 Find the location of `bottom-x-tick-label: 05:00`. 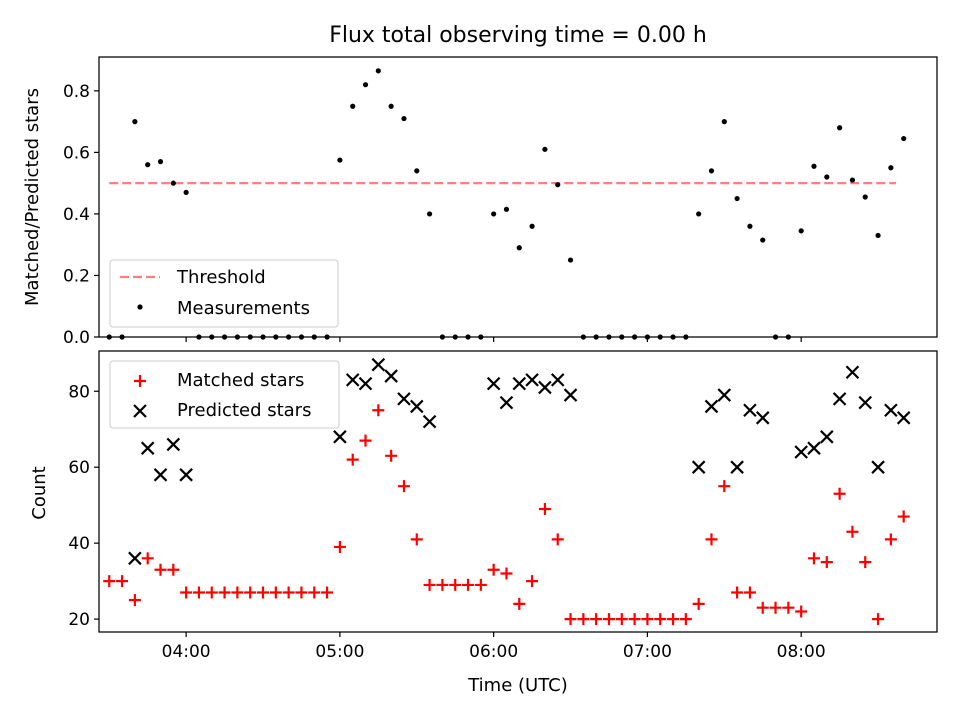

bottom-x-tick-label: 05:00 is located at coordinates (339, 652).